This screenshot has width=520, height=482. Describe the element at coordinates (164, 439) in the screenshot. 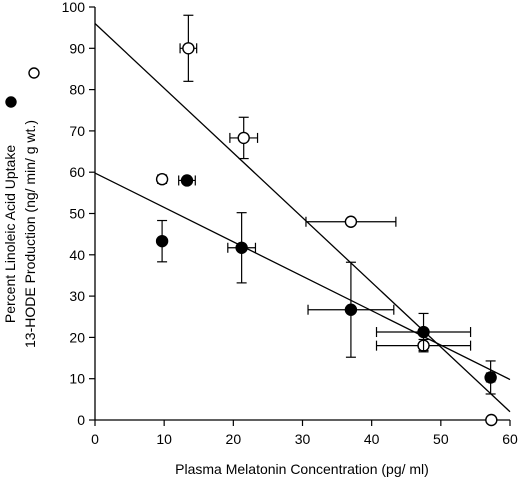

I see `x-tick-label: 10` at that location.